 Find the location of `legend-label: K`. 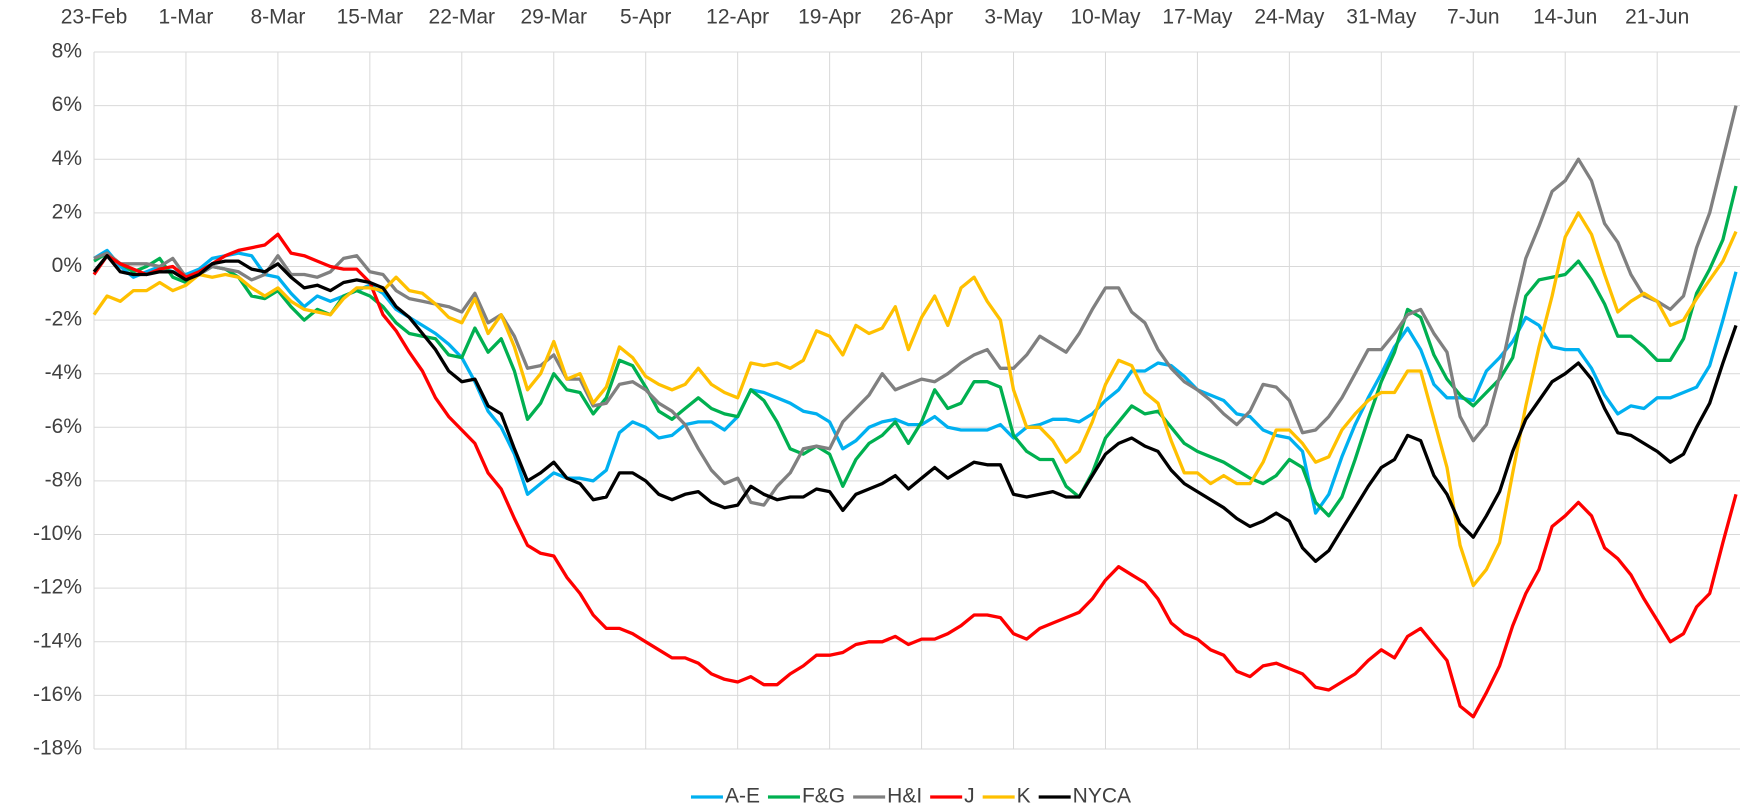

legend-label: K is located at coordinates (1024, 796).